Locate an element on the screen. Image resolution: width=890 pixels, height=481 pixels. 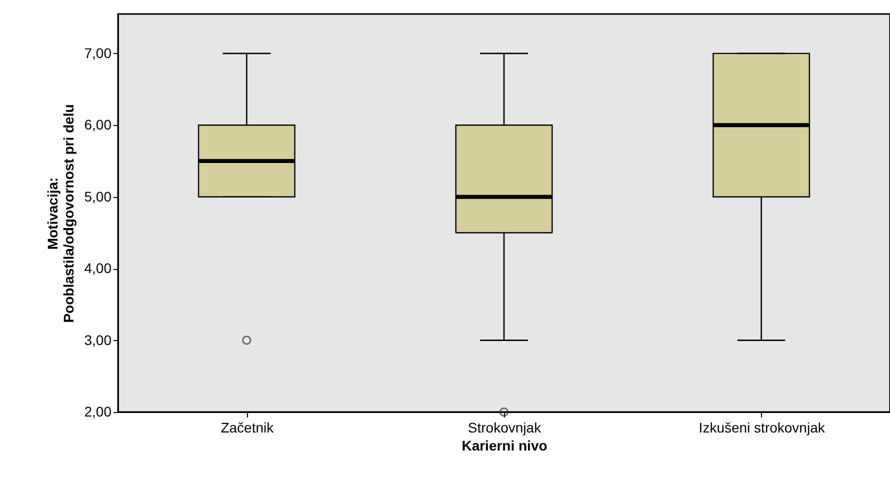
y-tick-label: 4,00 is located at coordinates (98, 268).